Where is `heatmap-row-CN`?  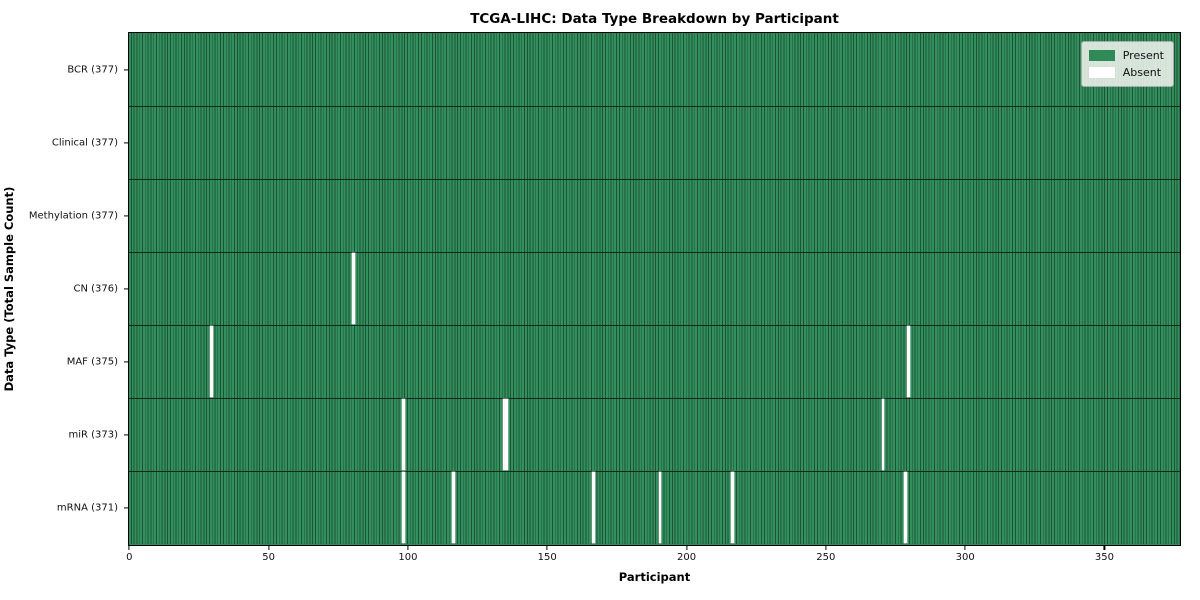 heatmap-row-CN is located at coordinates (654, 289).